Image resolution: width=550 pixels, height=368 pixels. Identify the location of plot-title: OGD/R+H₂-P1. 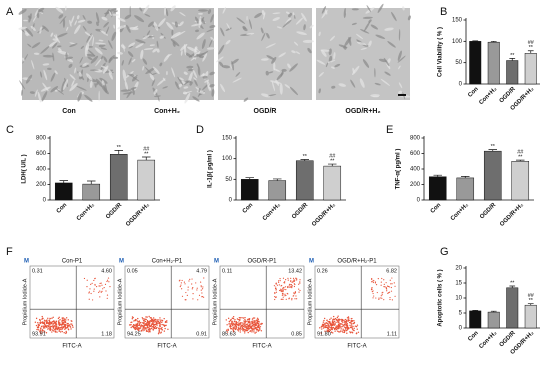
(357, 262).